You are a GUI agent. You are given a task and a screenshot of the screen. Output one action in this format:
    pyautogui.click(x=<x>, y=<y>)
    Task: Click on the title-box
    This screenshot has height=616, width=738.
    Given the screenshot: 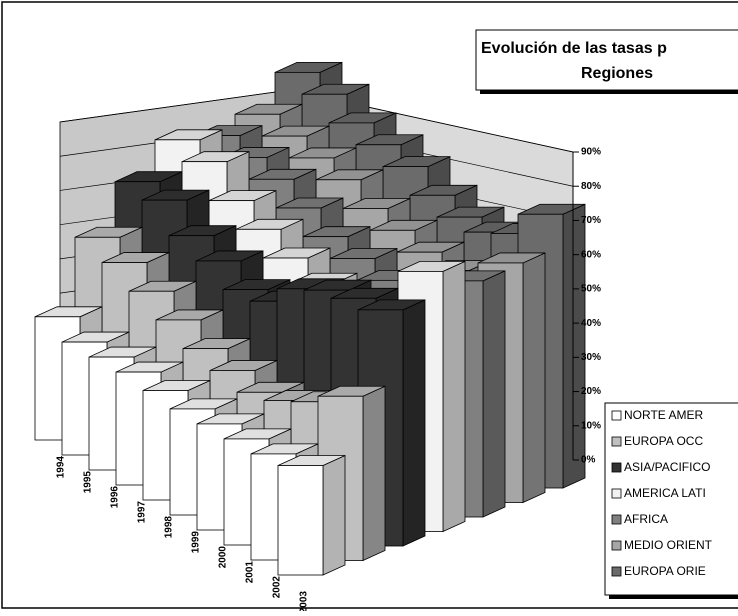 What is the action you would take?
    pyautogui.click(x=606, y=60)
    